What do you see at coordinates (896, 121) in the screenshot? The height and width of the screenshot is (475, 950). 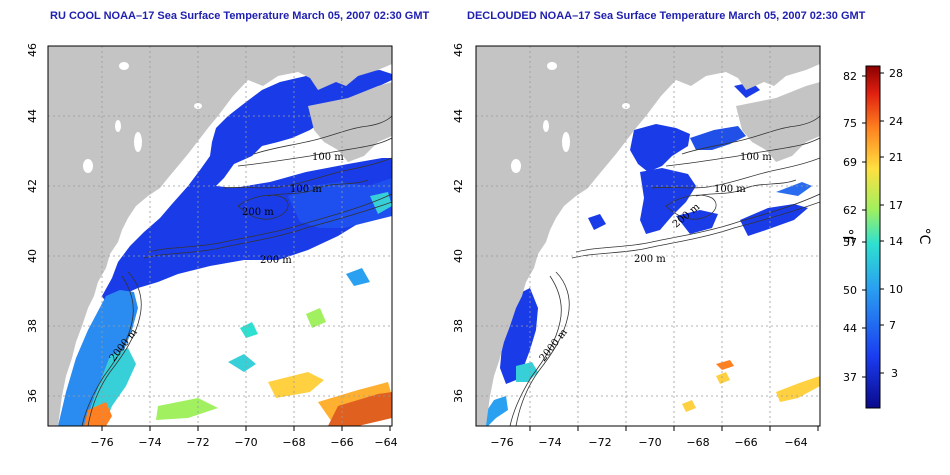 I see `colorbar-c-tick: 24` at bounding box center [896, 121].